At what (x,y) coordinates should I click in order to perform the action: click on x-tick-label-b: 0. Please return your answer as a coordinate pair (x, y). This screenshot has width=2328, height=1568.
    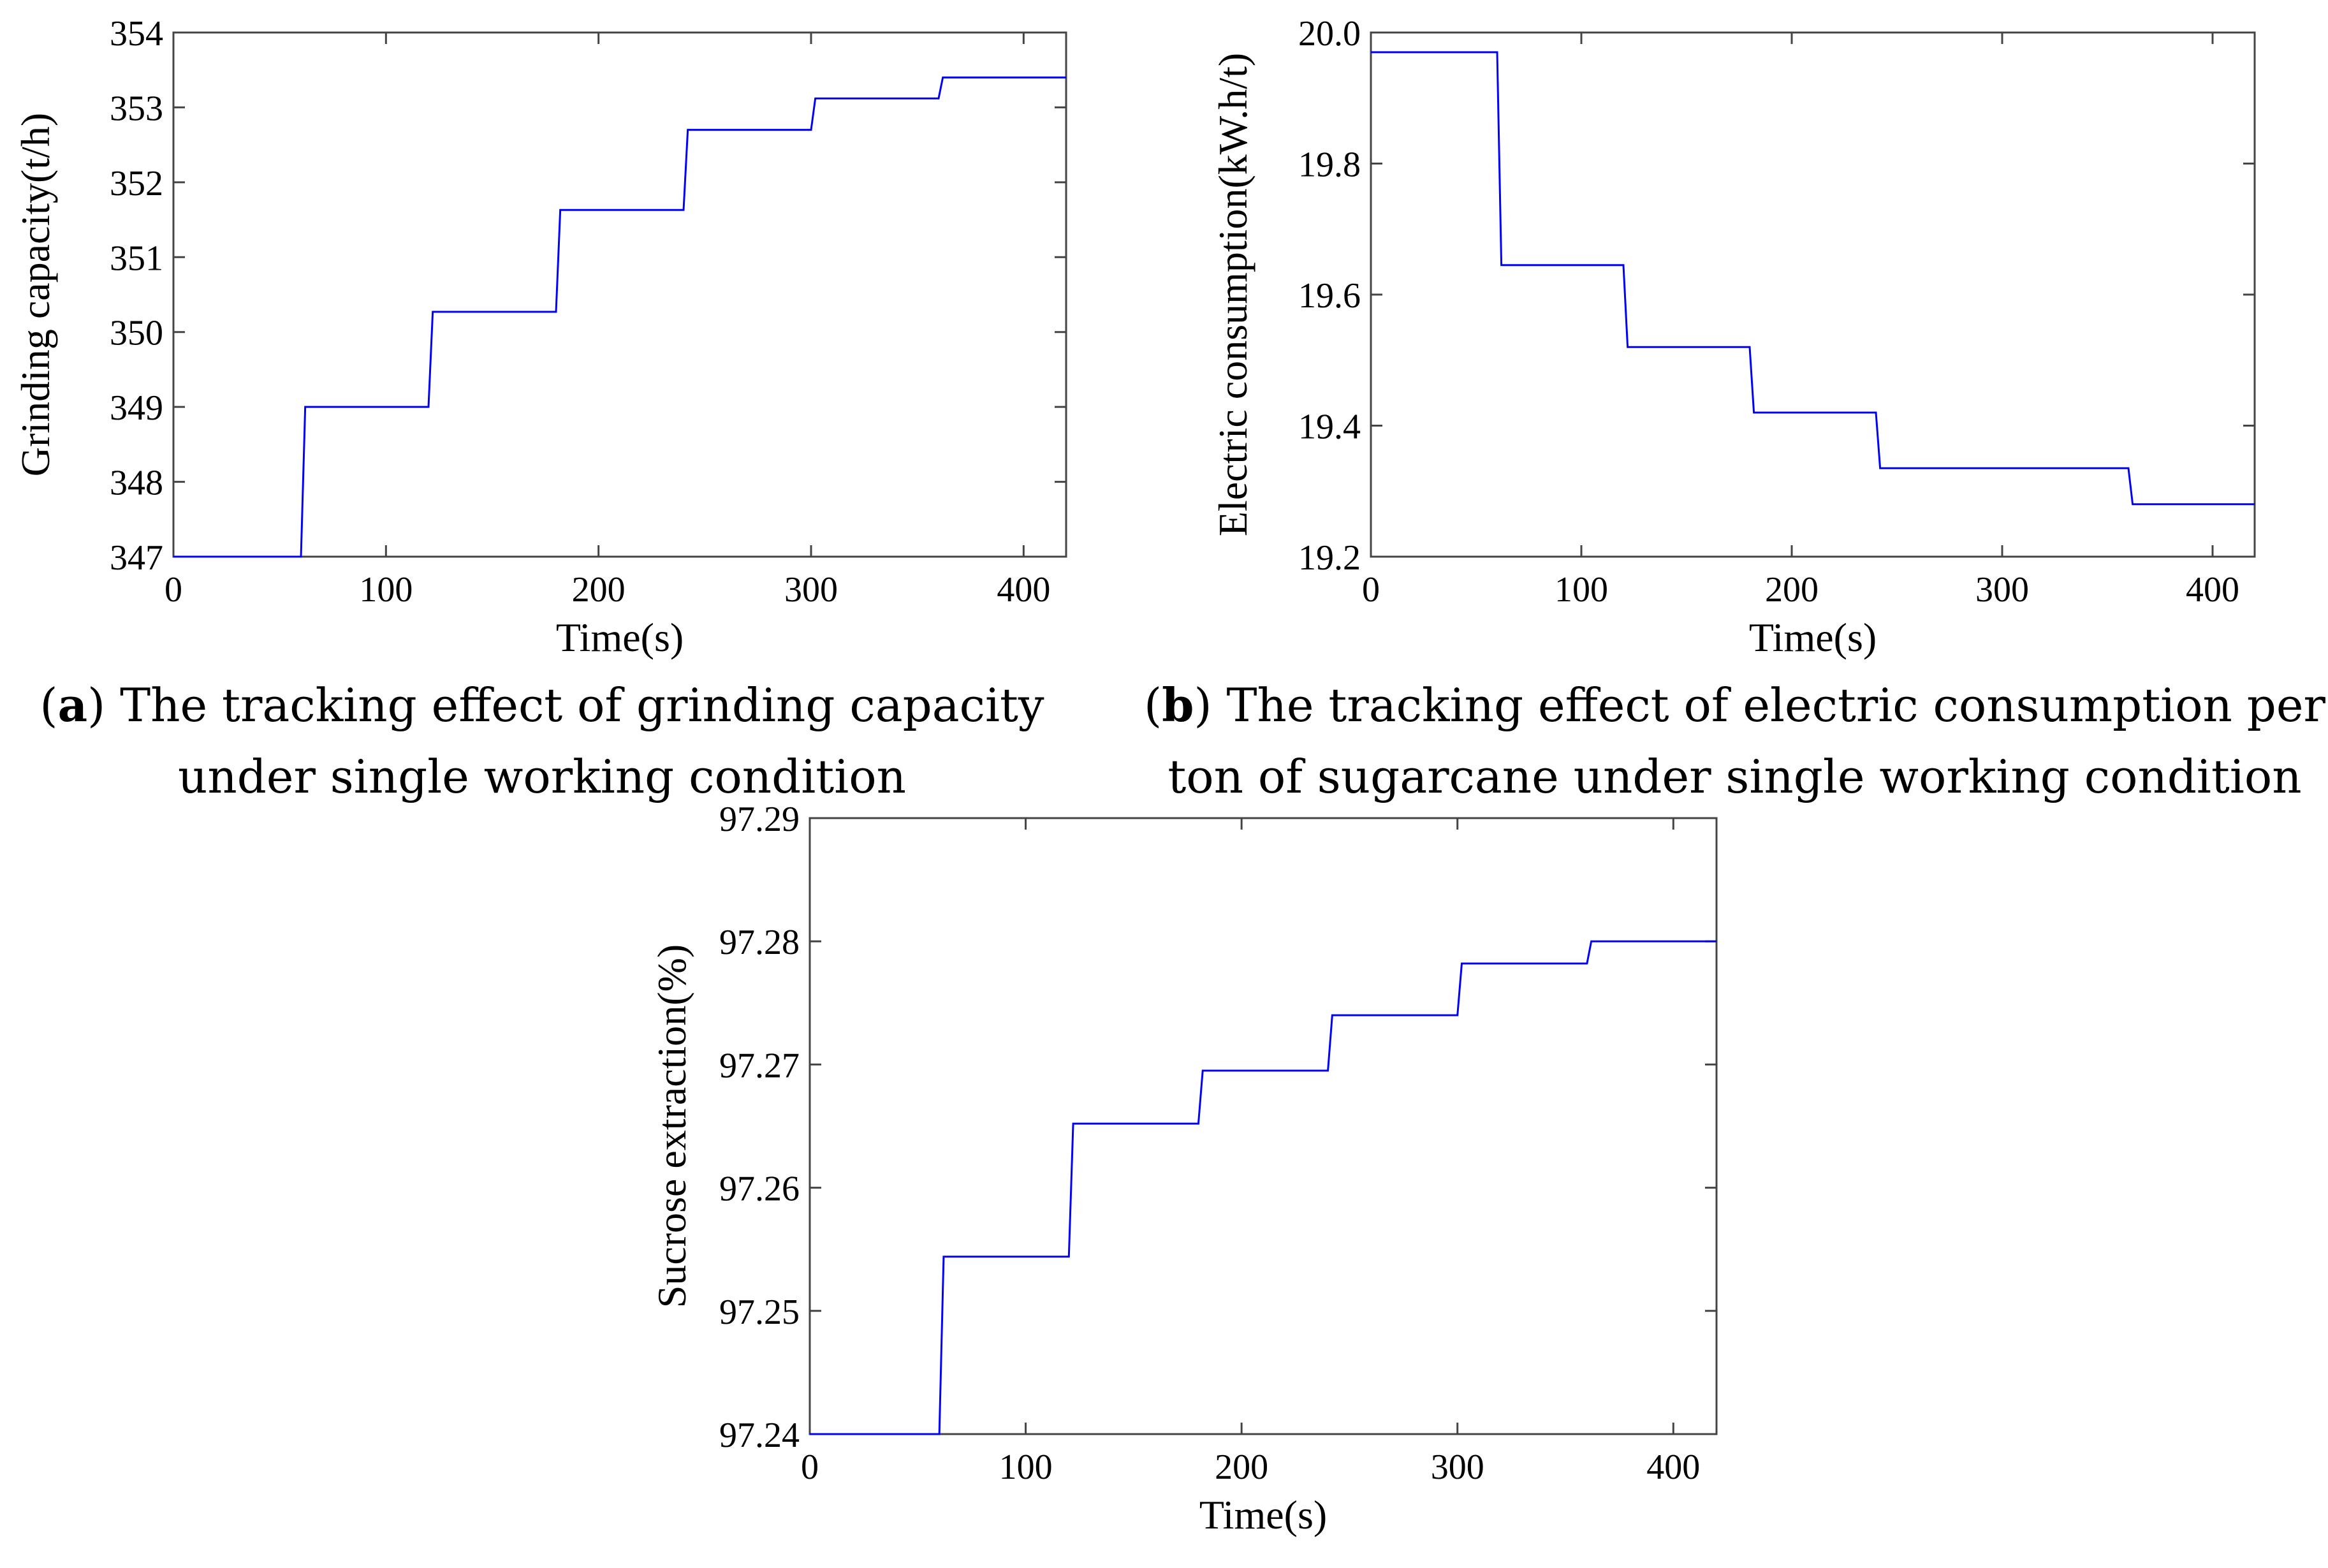
    Looking at the image, I should click on (1371, 590).